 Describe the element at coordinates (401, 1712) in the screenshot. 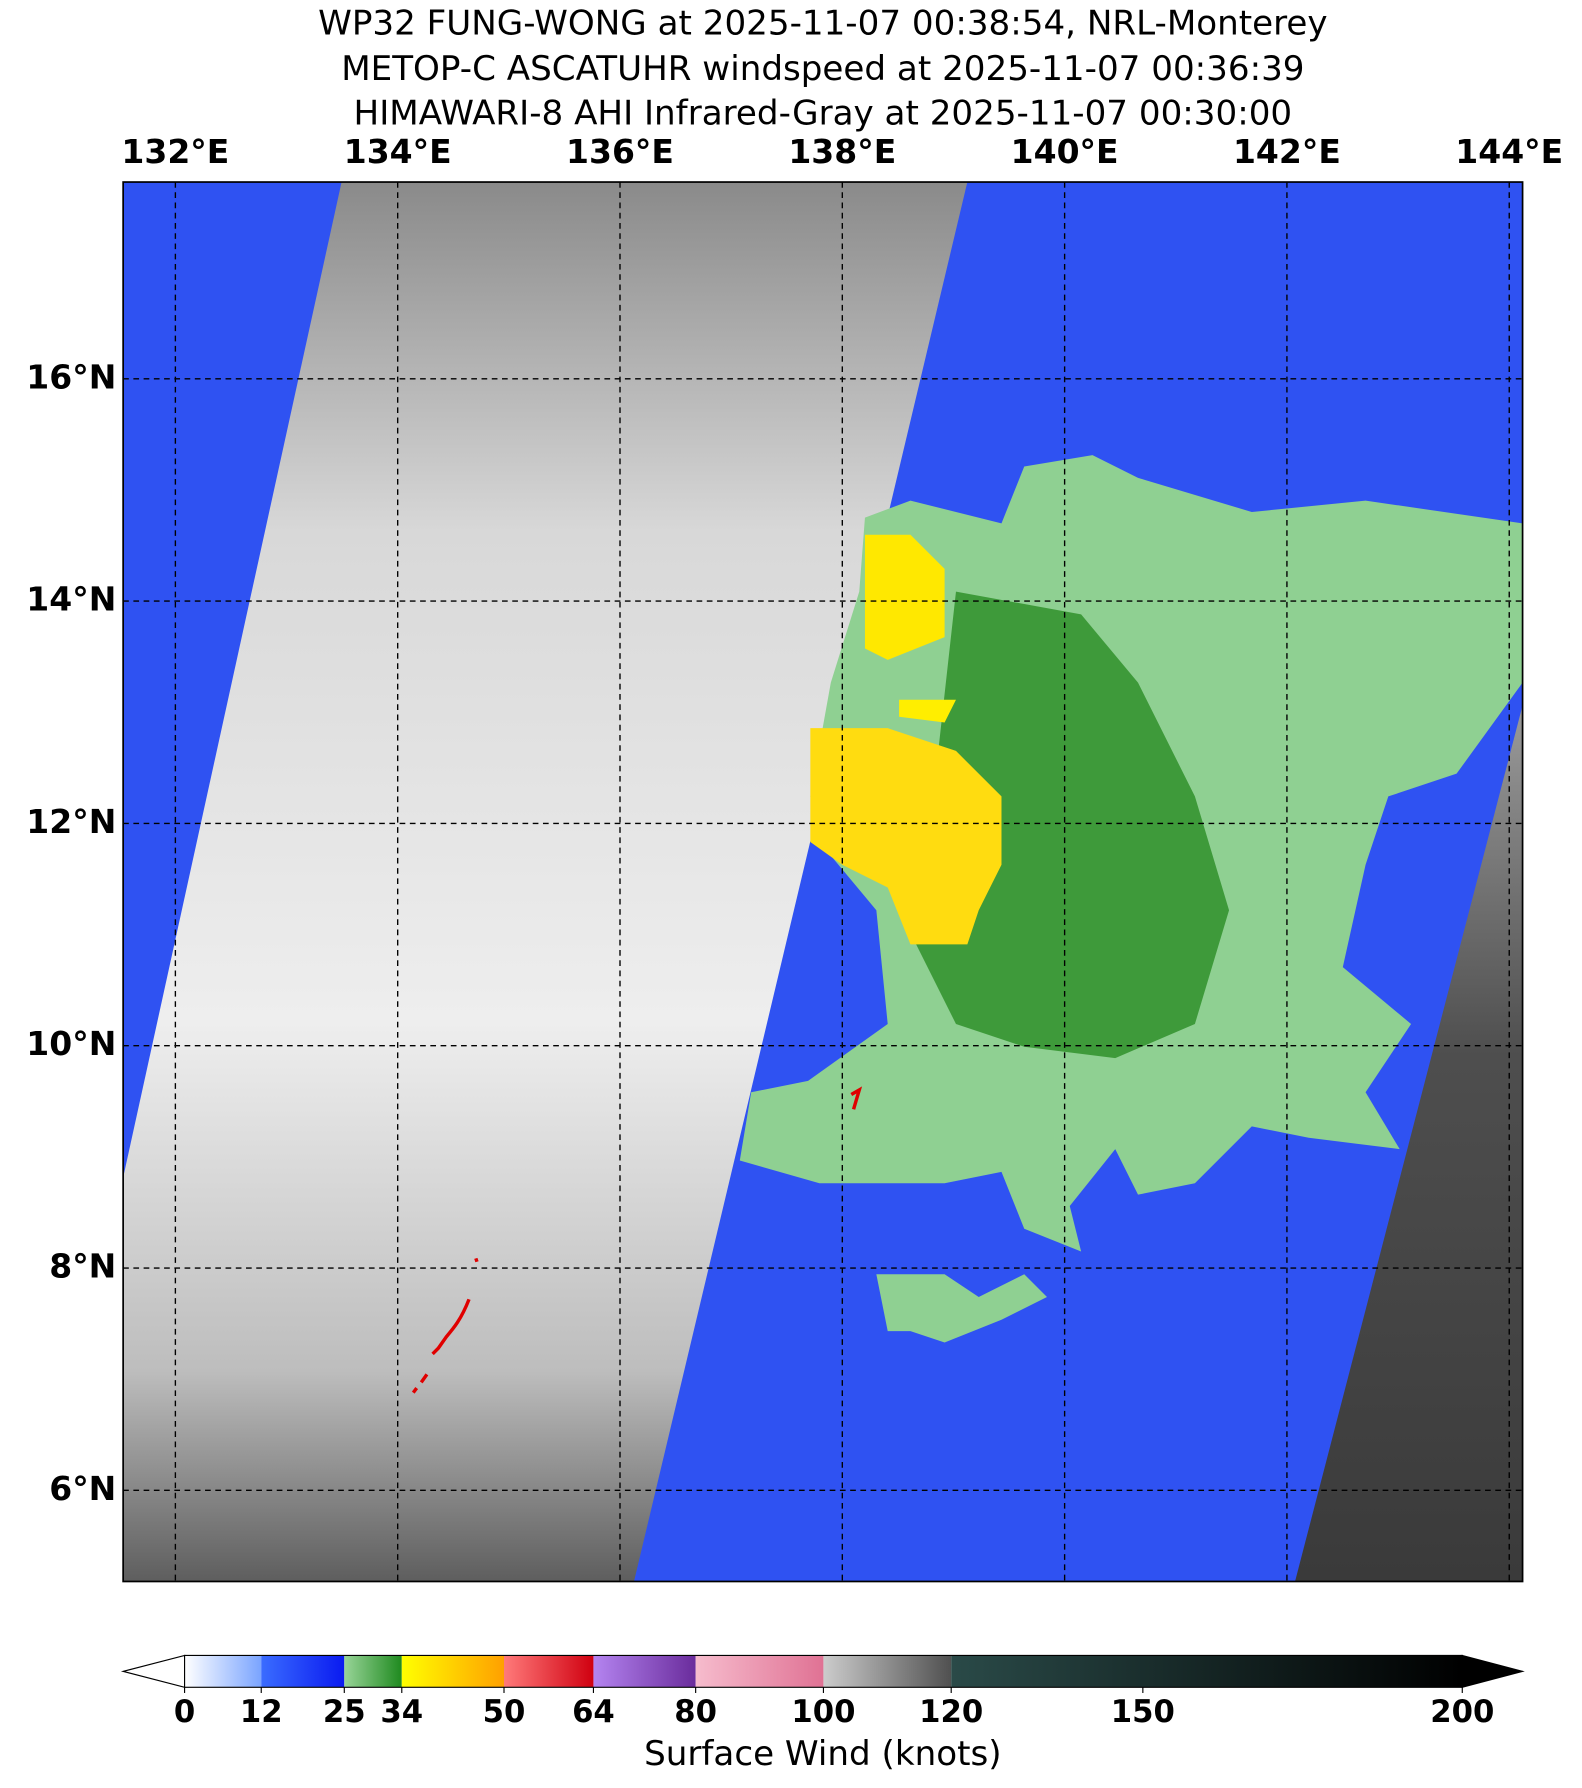

I see `colorbar-tick-label: 34` at that location.